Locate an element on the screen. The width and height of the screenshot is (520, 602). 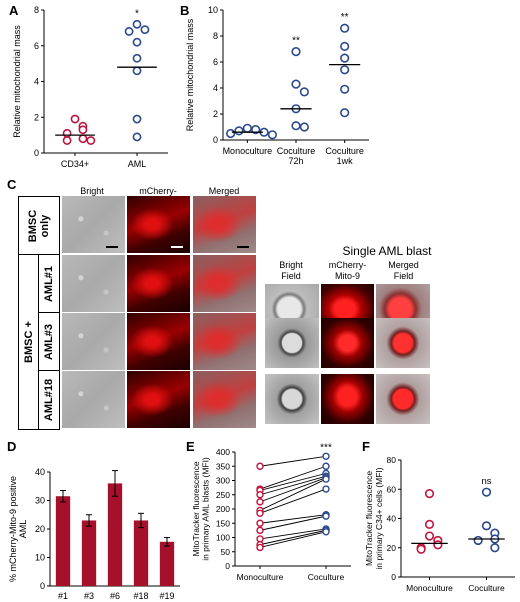
single-blast-title: Single AML blast is located at coordinates (387, 251).